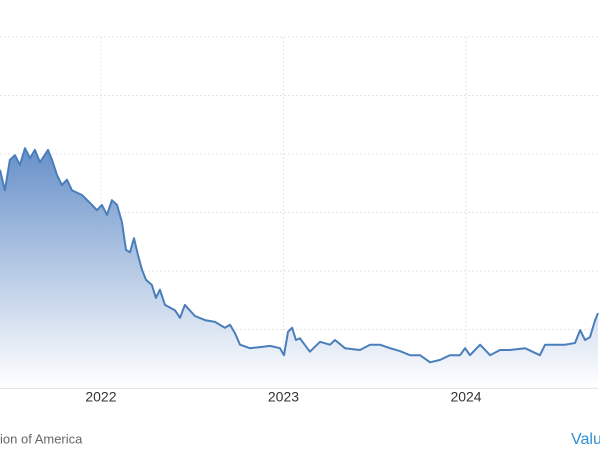  Describe the element at coordinates (100, 397) in the screenshot. I see `x-tick-label: 2022` at that location.